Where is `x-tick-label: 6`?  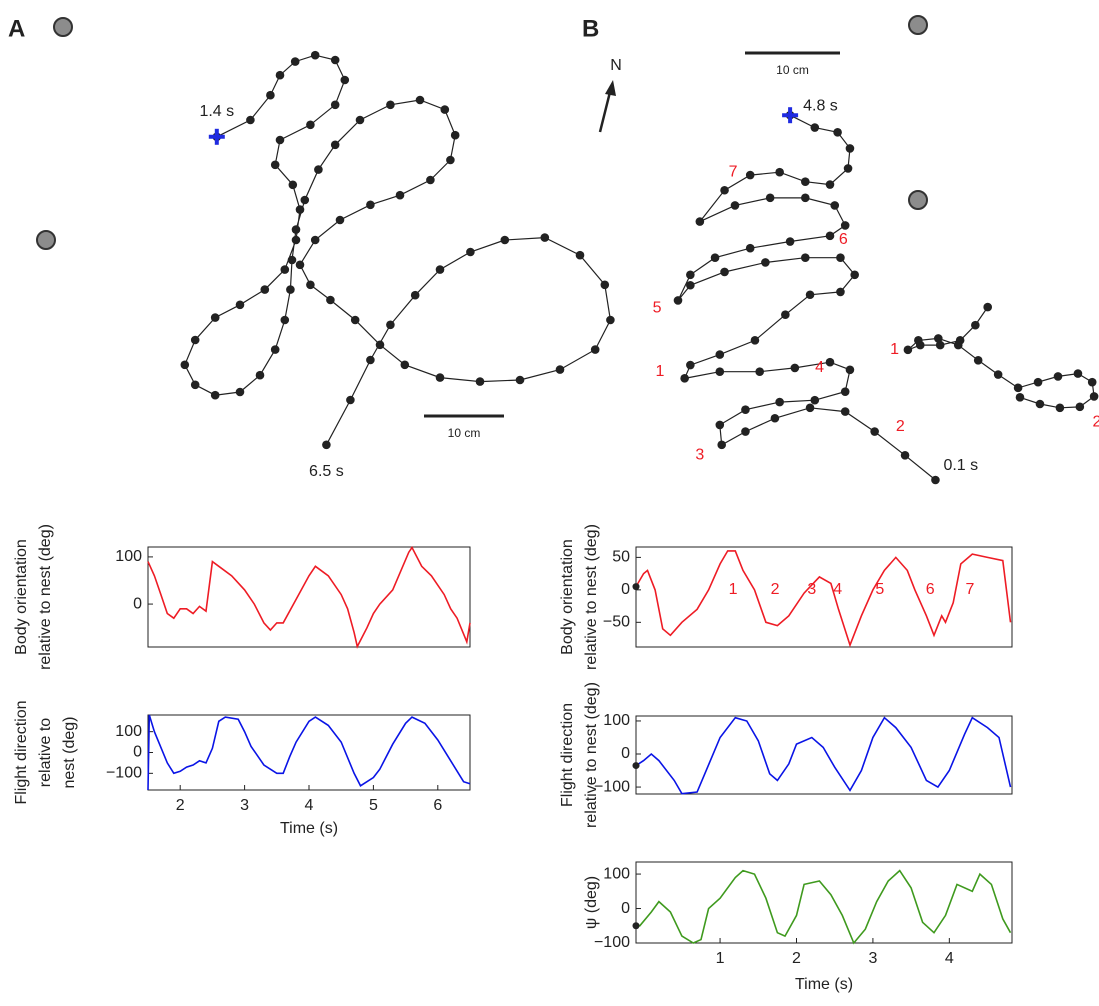
x-tick-label: 6 is located at coordinates (437, 805).